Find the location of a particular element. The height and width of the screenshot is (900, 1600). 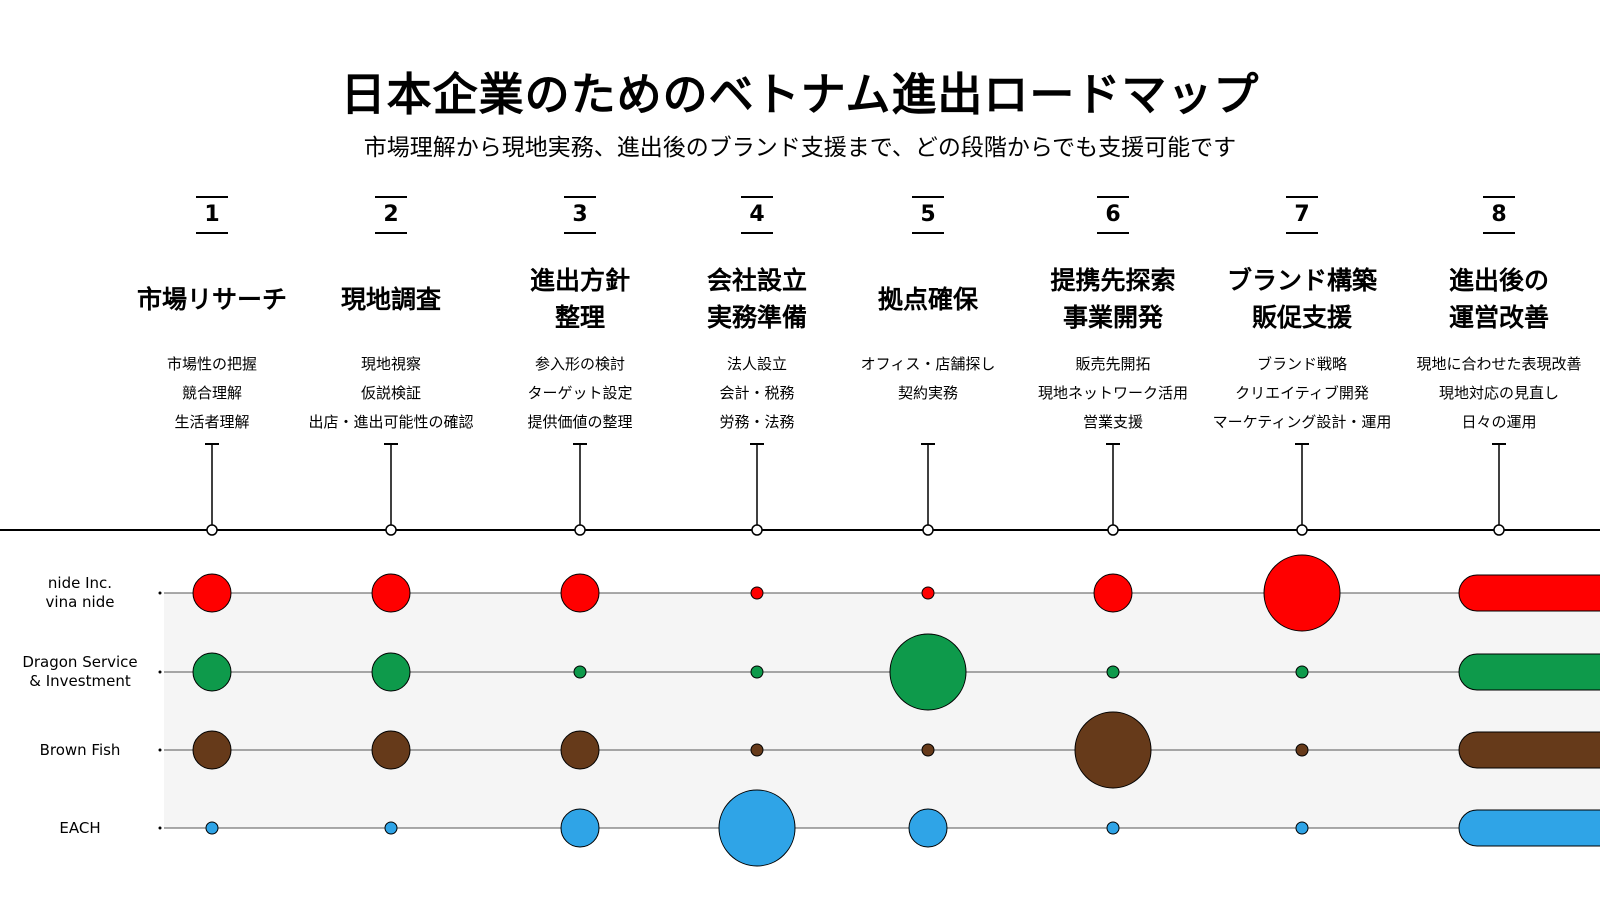

stage-item: 契約実務 is located at coordinates (927, 393).